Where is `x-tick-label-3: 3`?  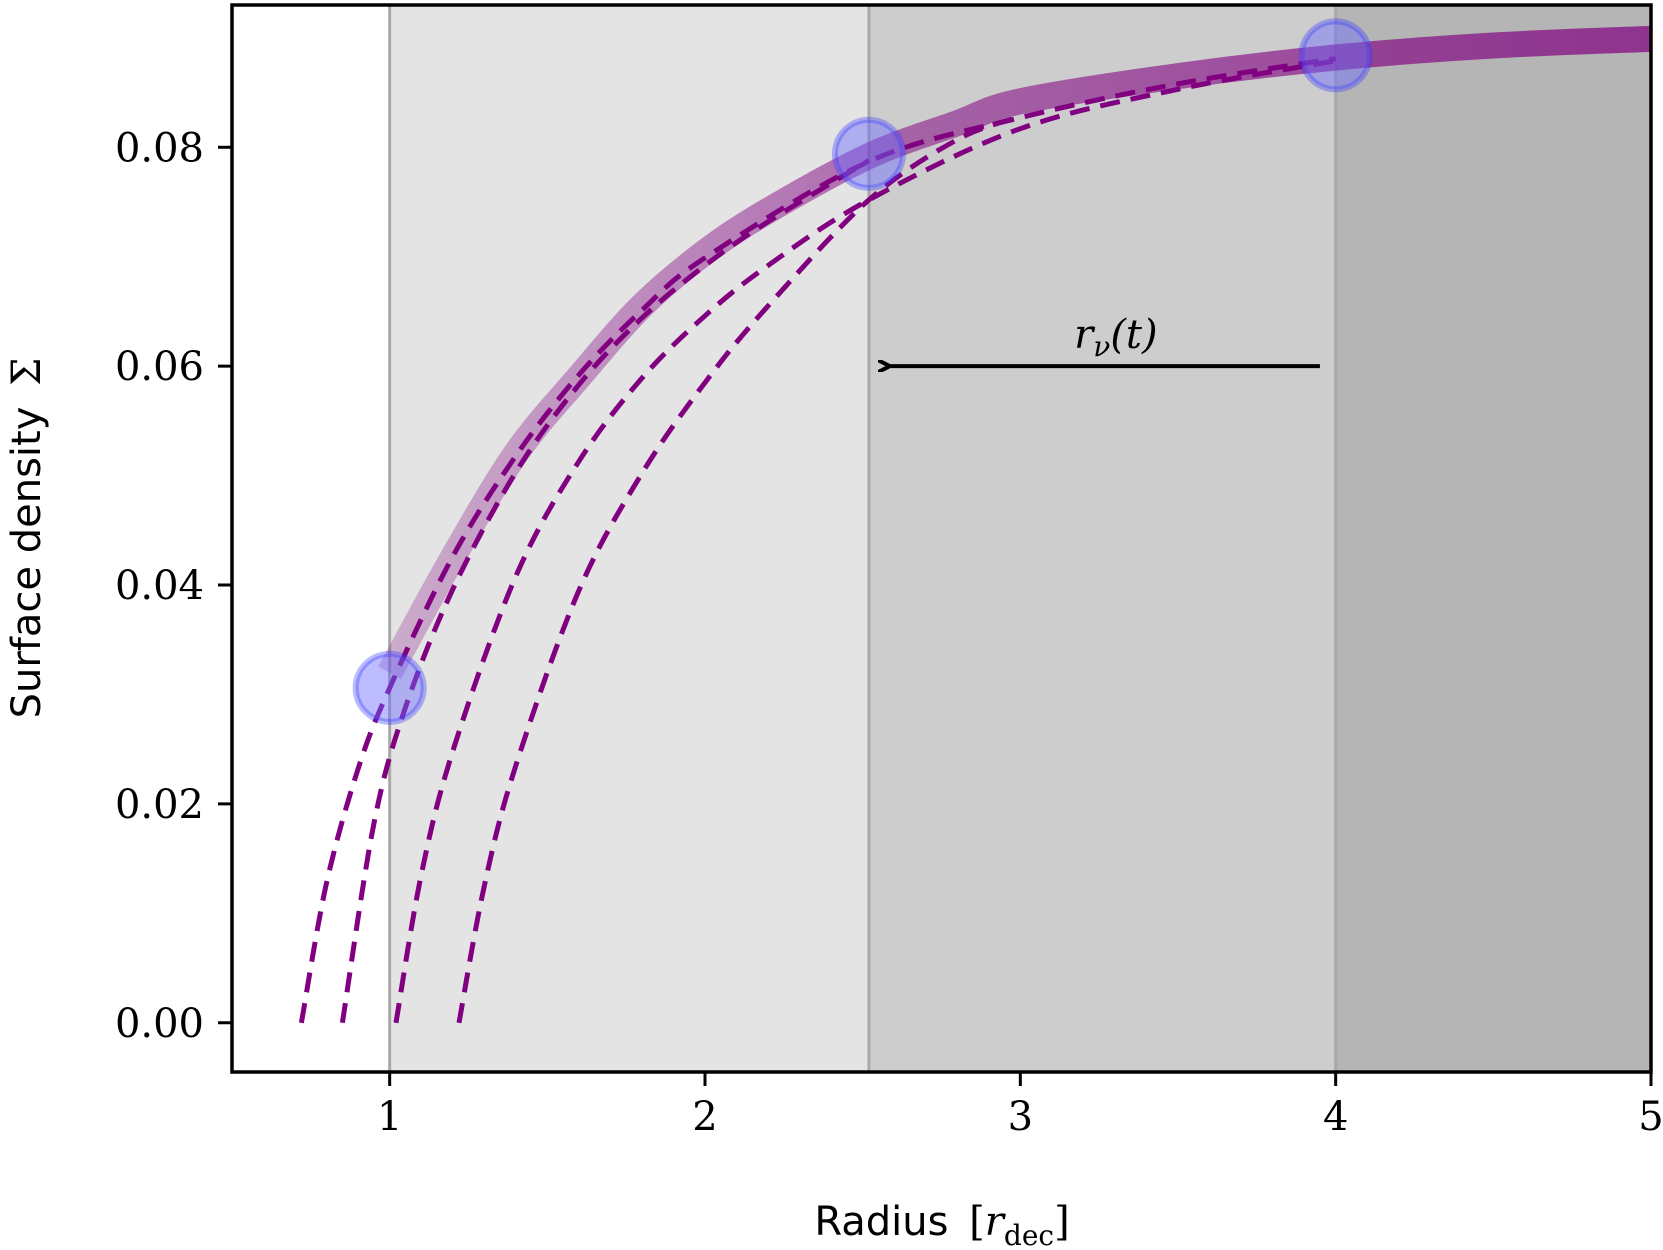 x-tick-label-3: 3 is located at coordinates (1020, 1117).